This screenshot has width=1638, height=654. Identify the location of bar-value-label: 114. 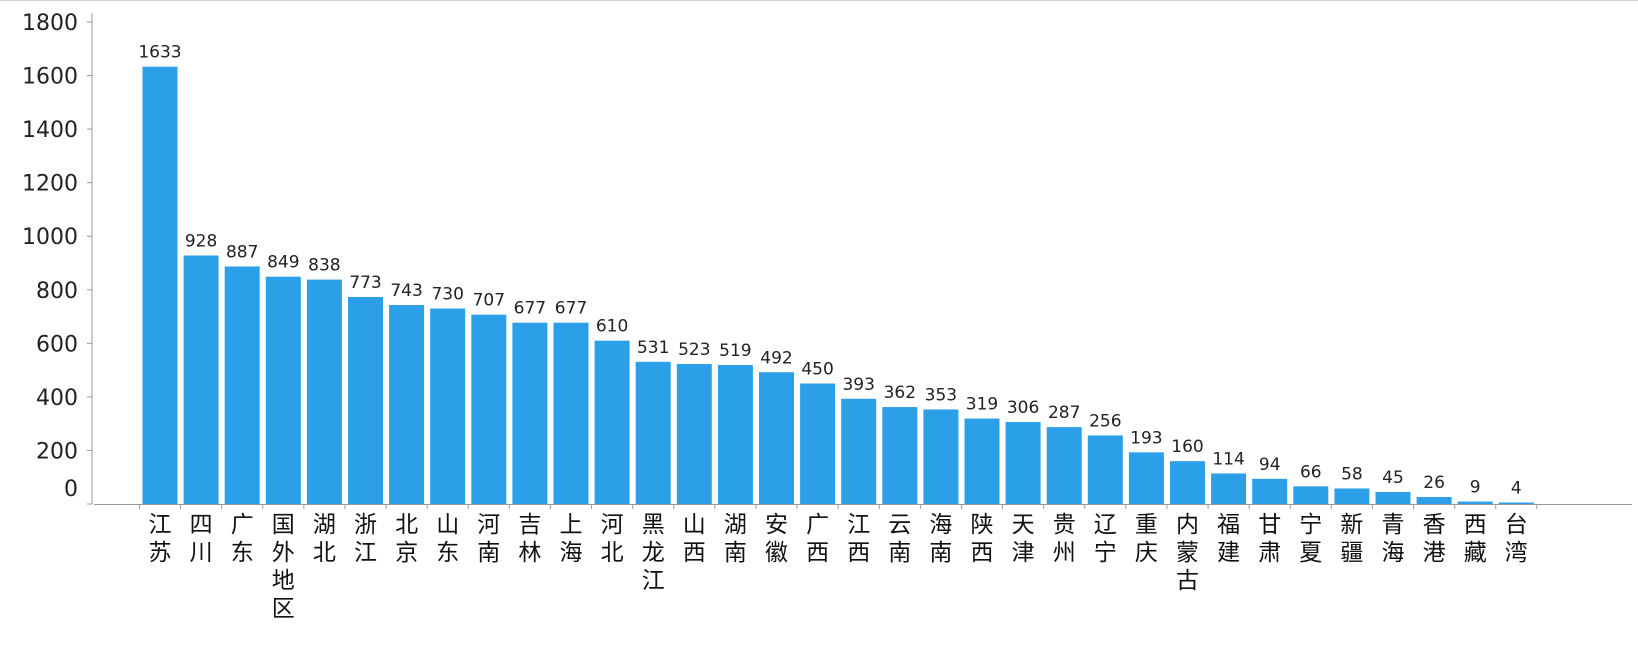
(1228, 459).